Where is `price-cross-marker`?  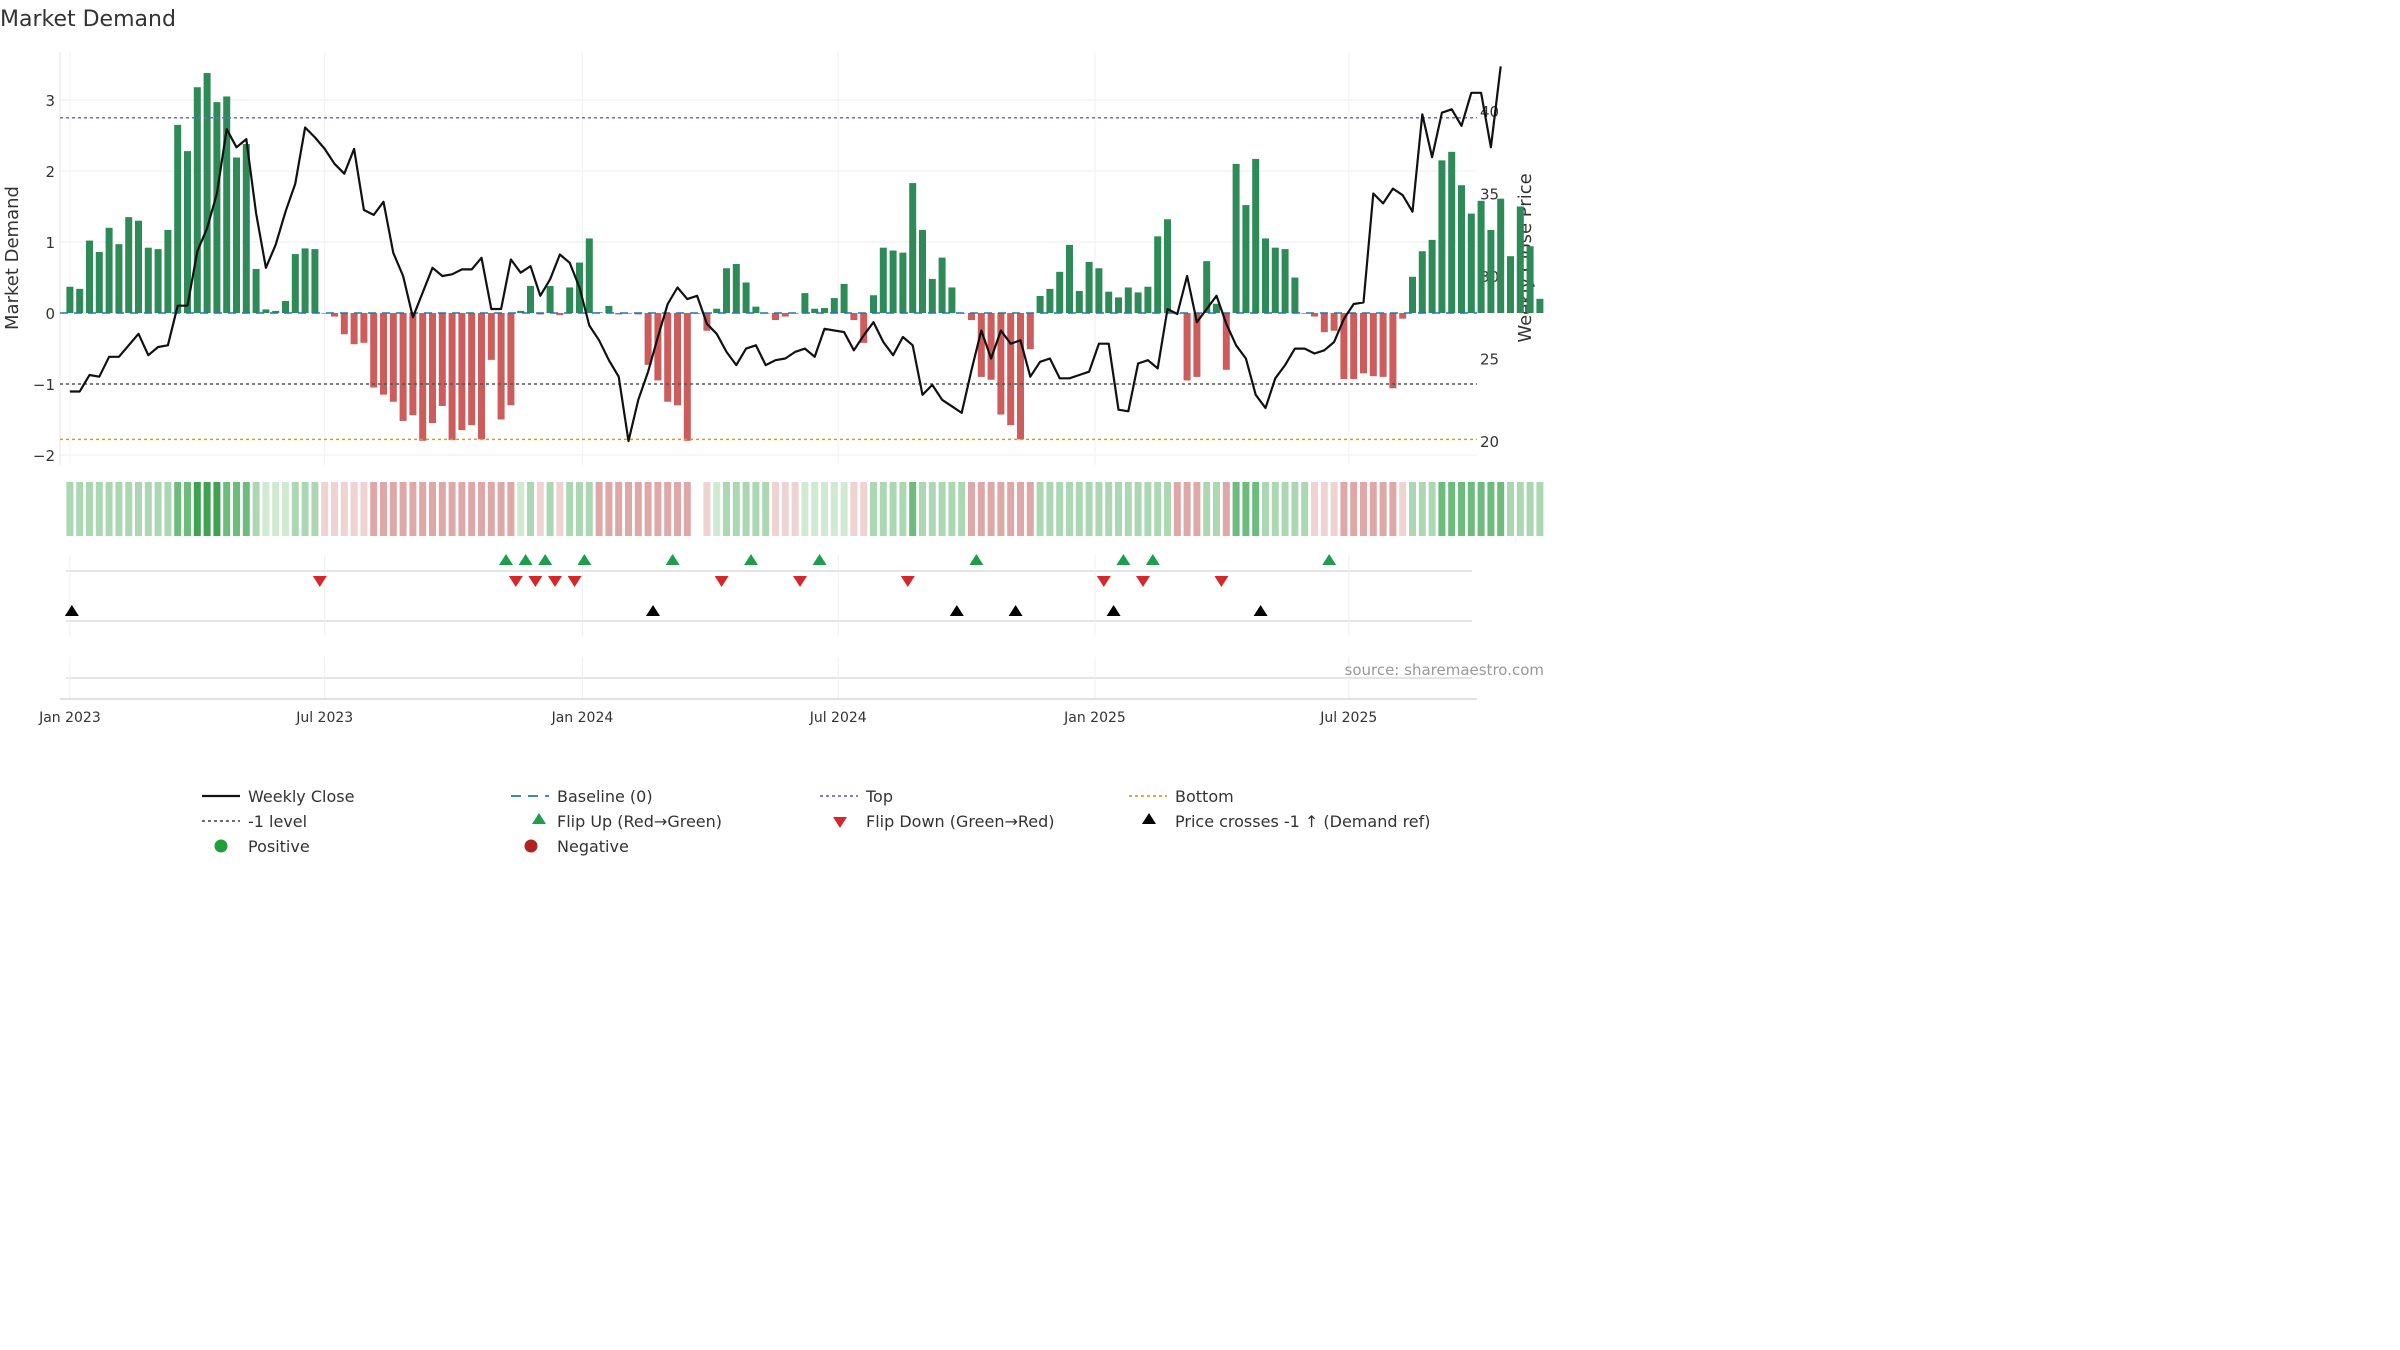
price-cross-marker is located at coordinates (71, 610).